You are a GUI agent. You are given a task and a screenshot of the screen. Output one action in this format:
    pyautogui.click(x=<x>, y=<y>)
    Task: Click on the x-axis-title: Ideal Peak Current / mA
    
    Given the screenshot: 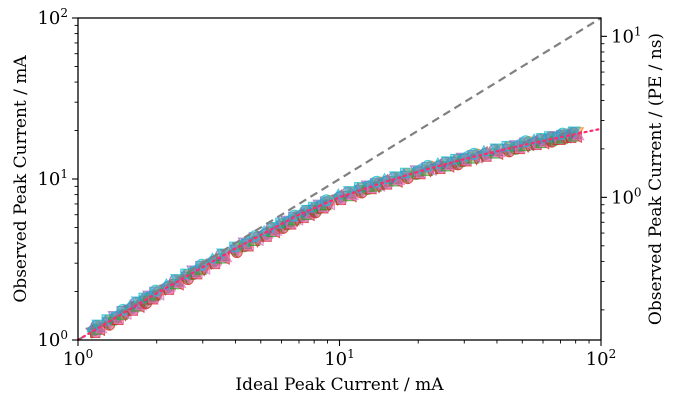 What is the action you would take?
    pyautogui.click(x=339, y=385)
    